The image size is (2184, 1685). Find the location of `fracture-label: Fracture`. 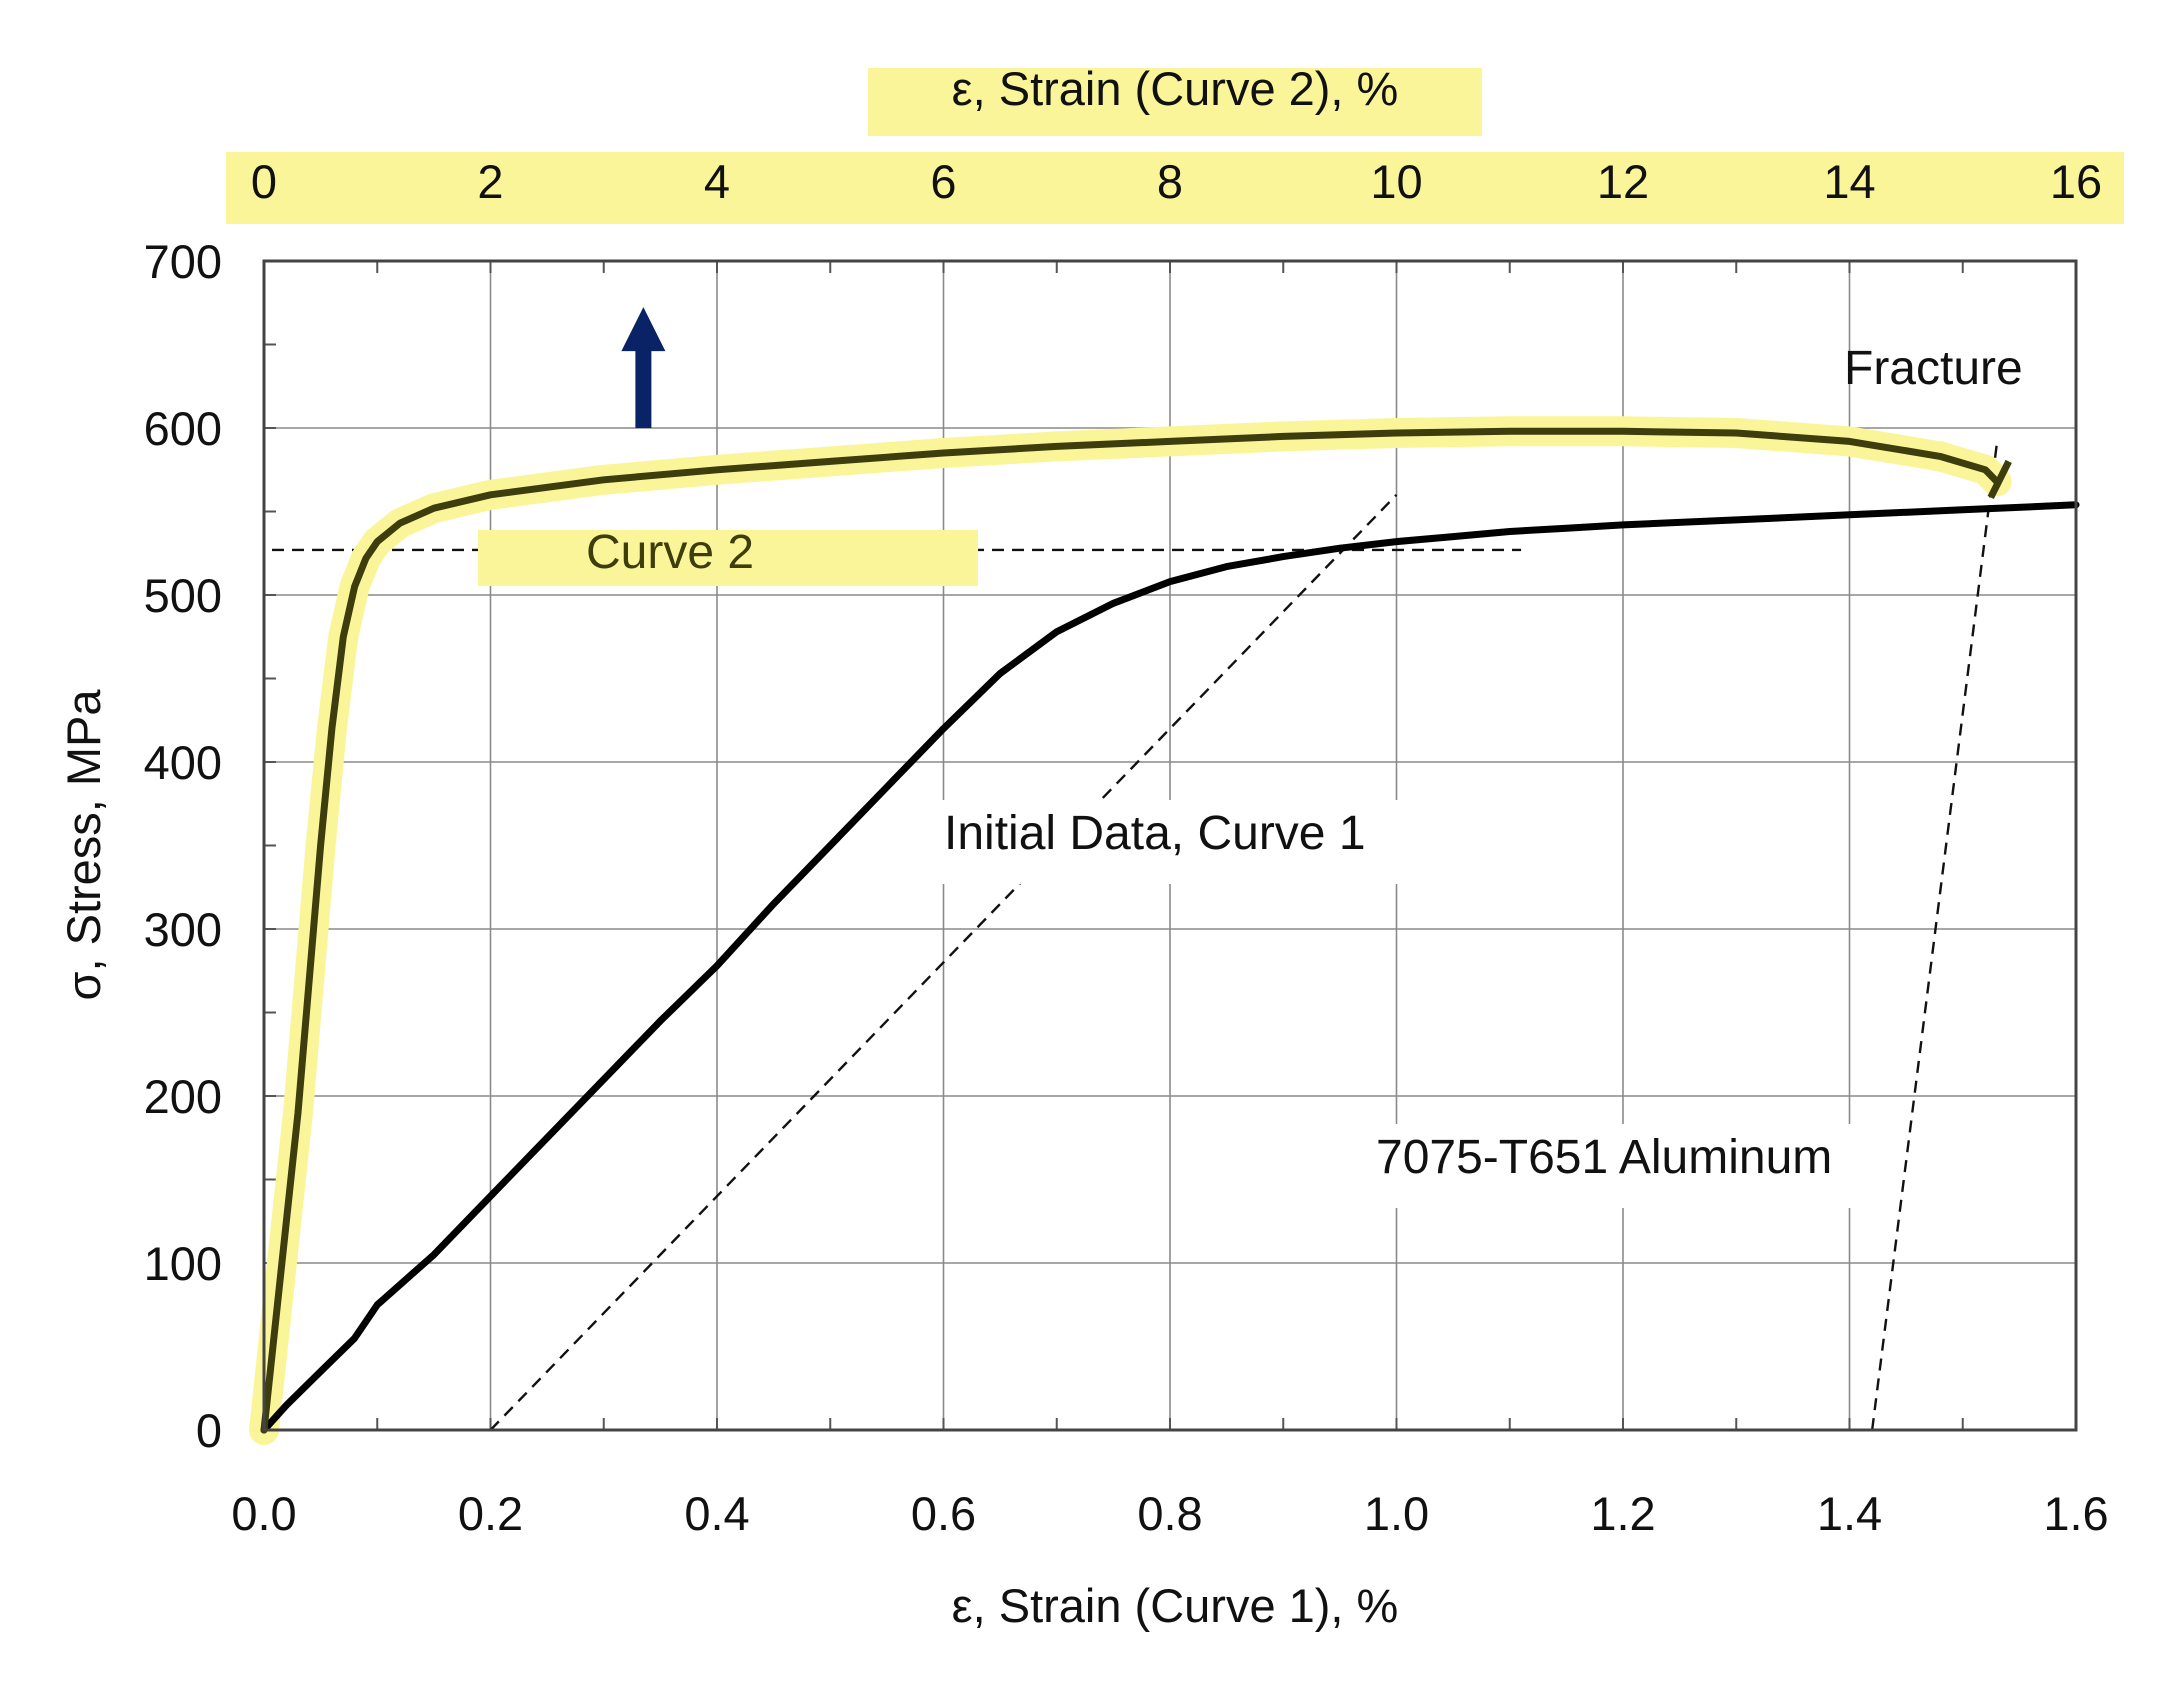

fracture-label: Fracture is located at coordinates (1933, 368).